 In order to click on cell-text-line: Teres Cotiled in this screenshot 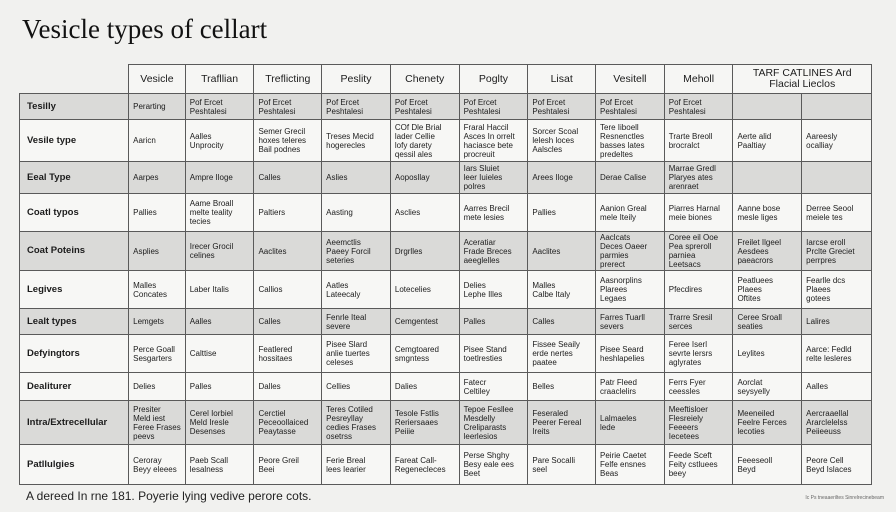, I will do `click(349, 409)`.